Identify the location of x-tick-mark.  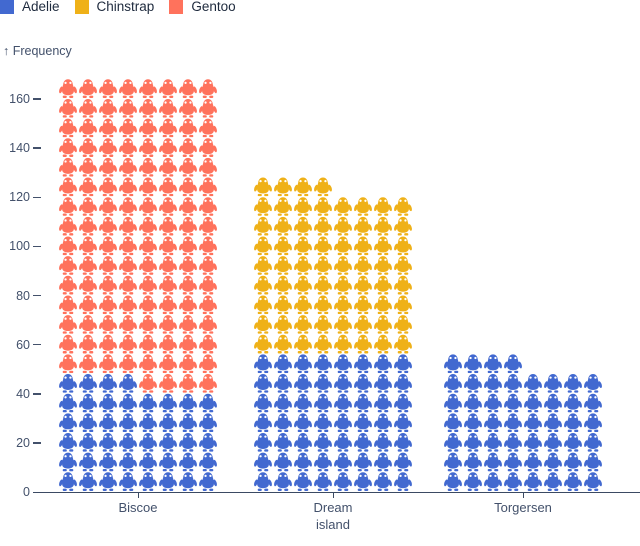
(333, 495).